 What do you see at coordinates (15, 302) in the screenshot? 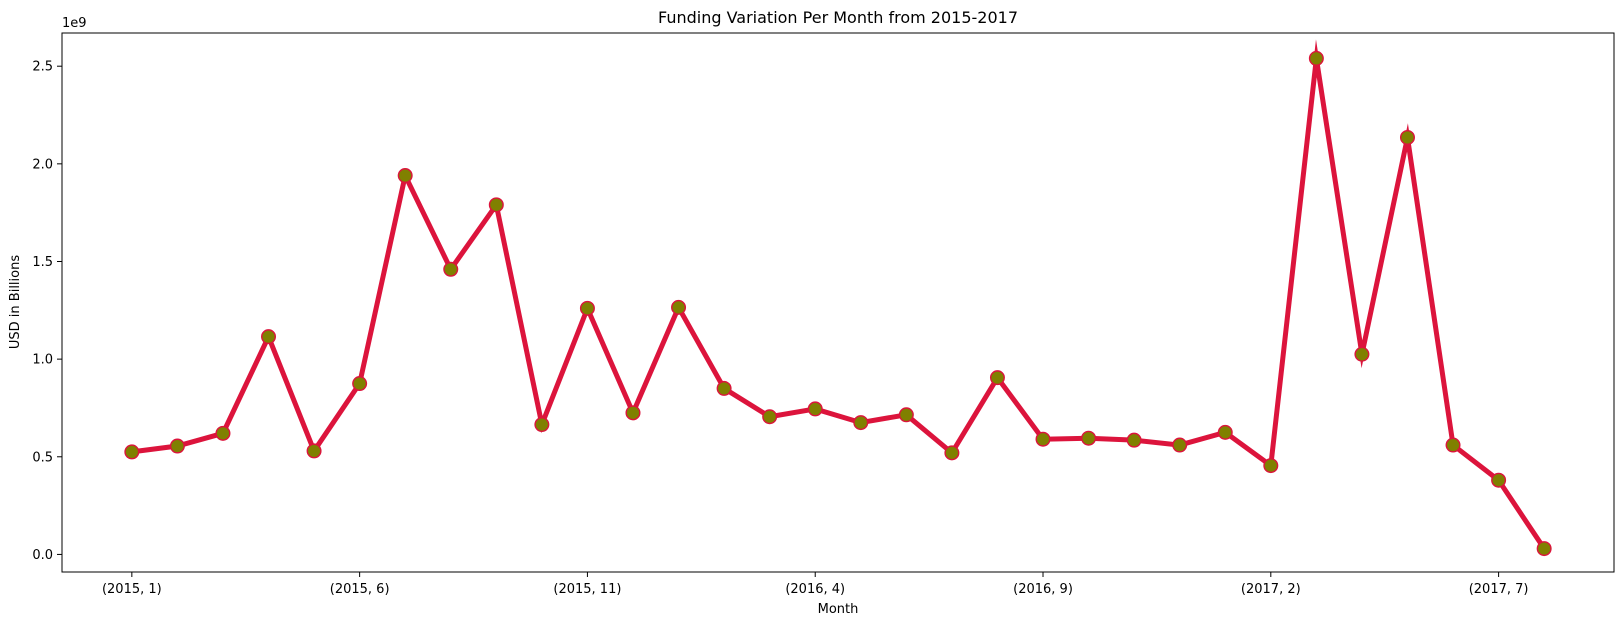
I see `y-axis-label: USD in Billions` at bounding box center [15, 302].